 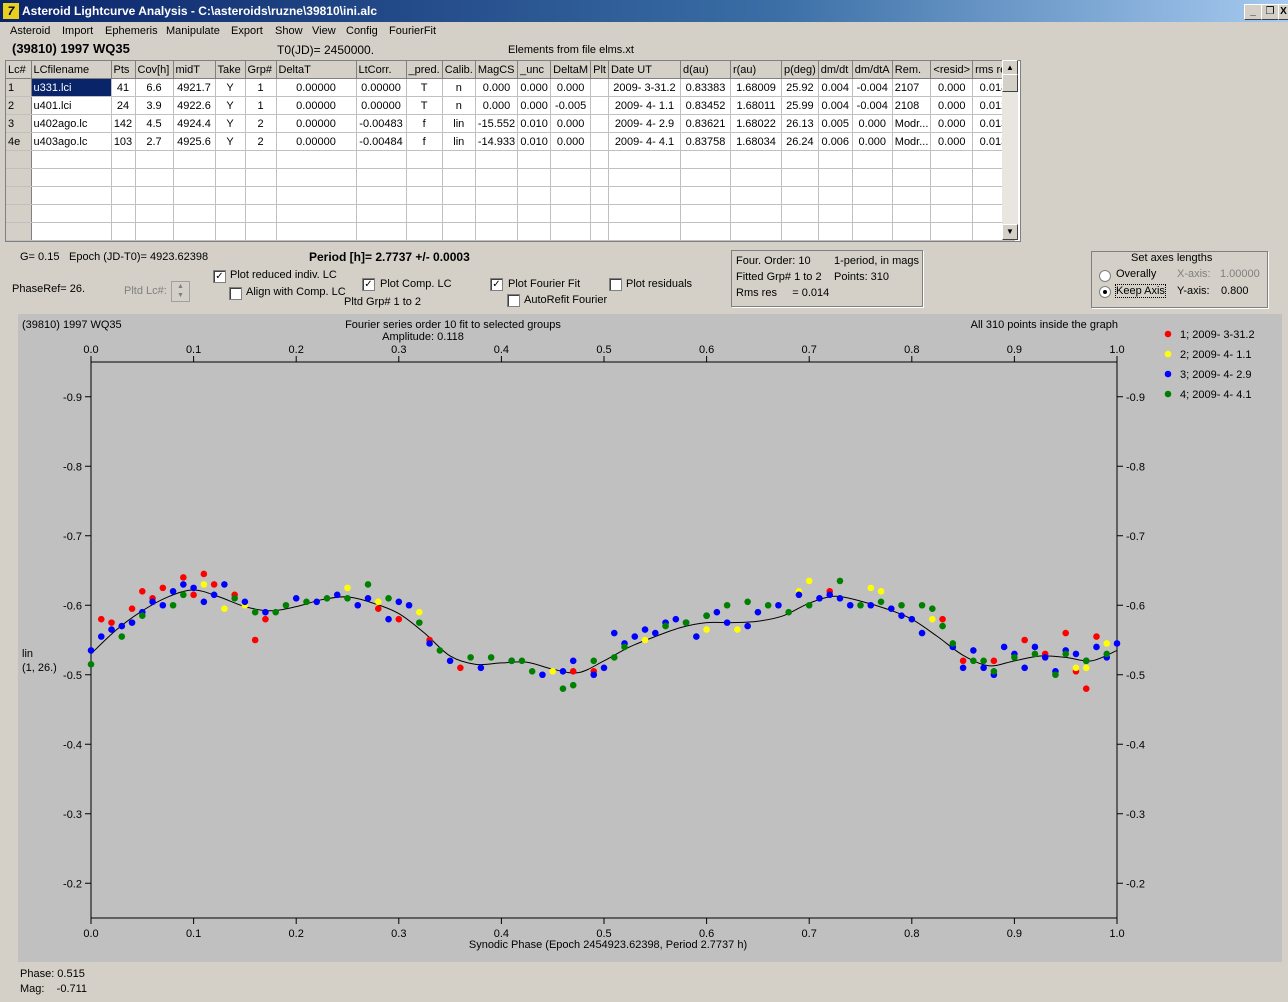 What do you see at coordinates (381, 70) in the screenshot?
I see `column-header-8: LtCorr.` at bounding box center [381, 70].